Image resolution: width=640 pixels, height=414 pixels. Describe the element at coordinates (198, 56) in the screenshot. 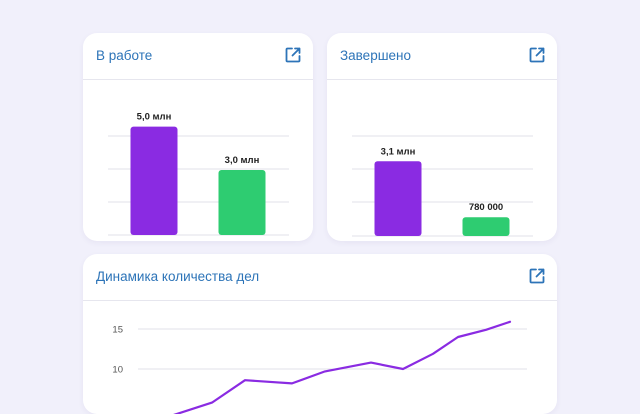

I see `card-header: В работе` at that location.